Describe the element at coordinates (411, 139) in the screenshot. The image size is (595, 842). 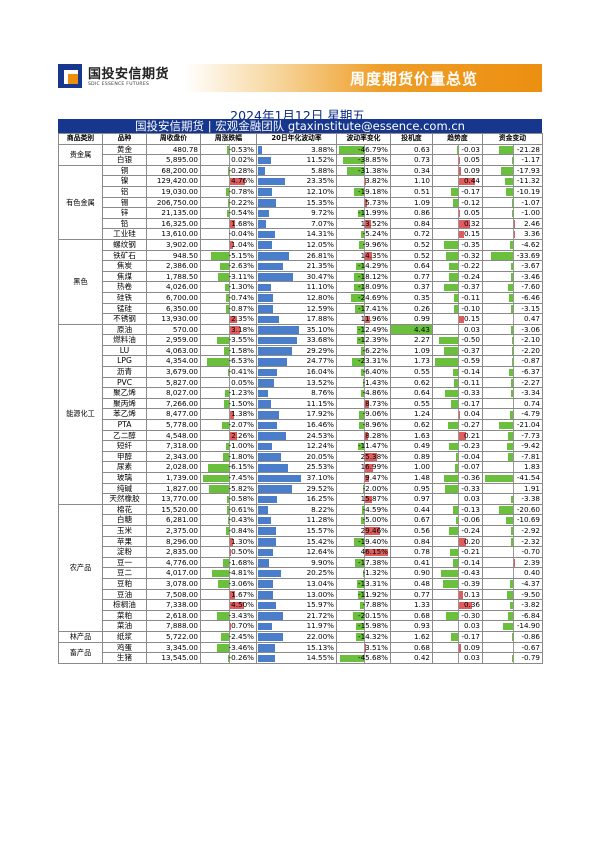
I see `column-header: 投机度` at that location.